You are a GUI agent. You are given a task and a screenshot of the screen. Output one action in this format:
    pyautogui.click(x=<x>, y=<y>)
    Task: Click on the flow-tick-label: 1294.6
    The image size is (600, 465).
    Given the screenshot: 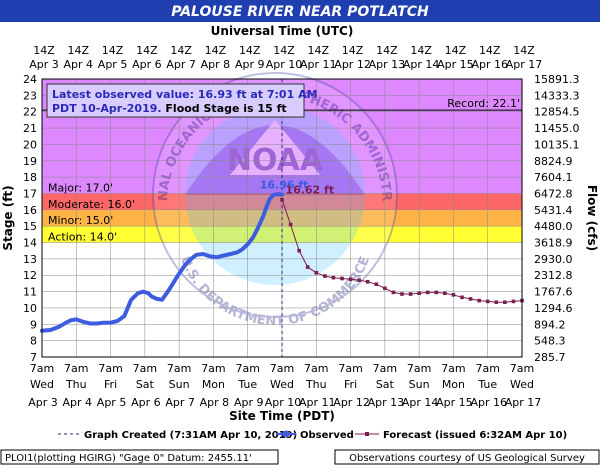 What is the action you would take?
    pyautogui.click(x=553, y=308)
    